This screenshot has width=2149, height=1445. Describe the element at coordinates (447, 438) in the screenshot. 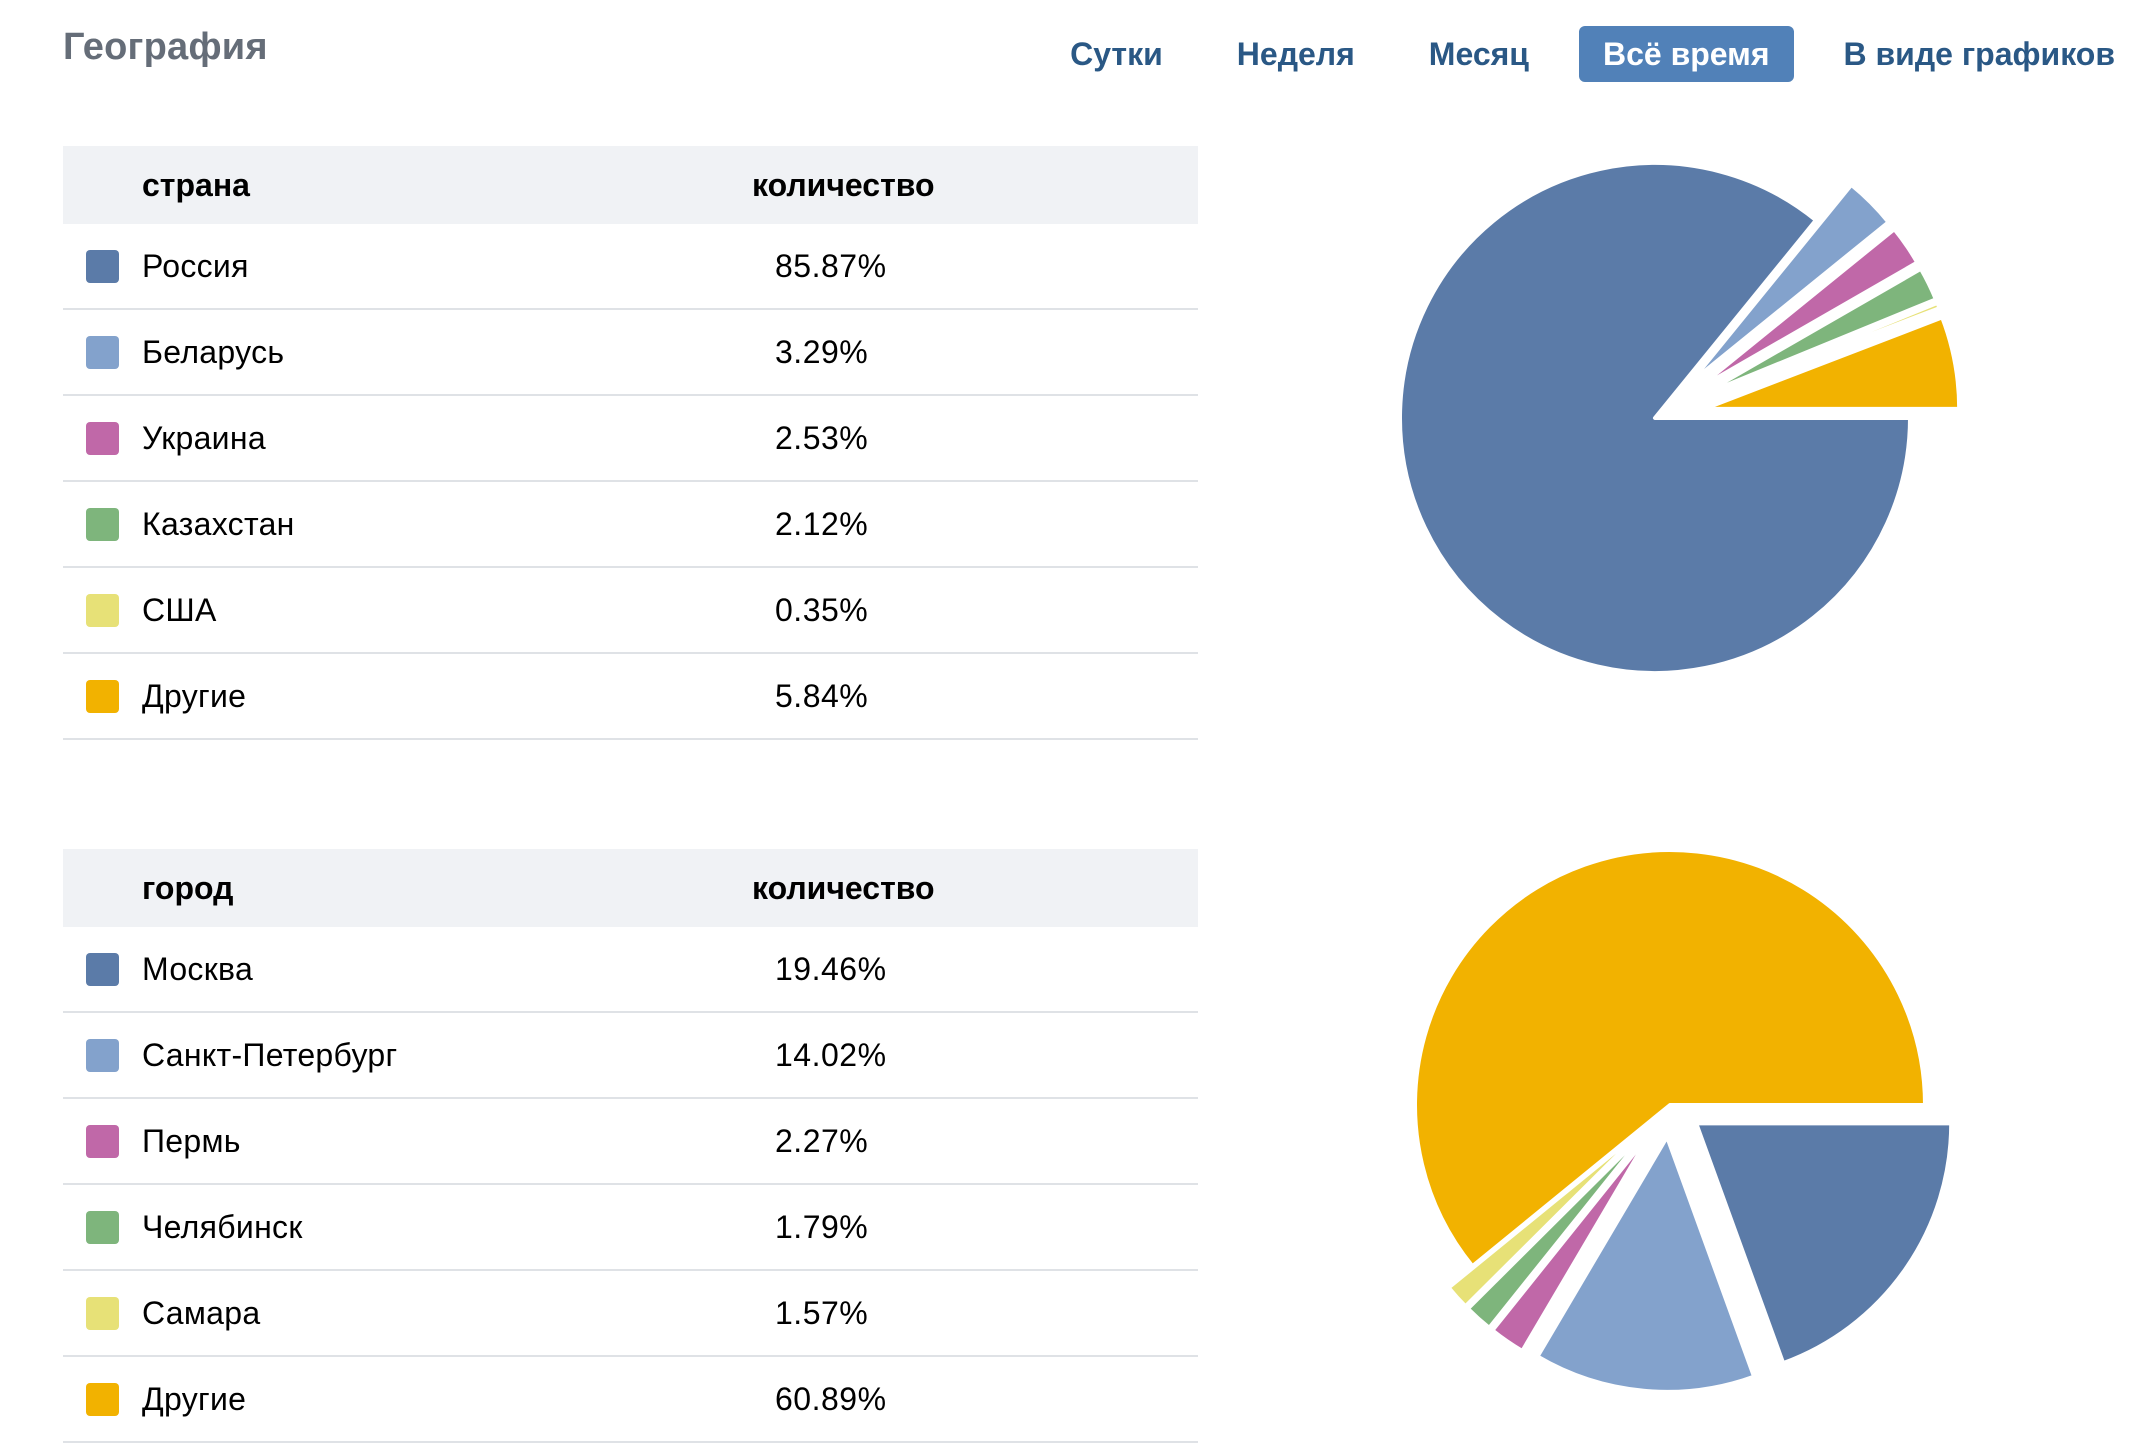

I see `row-label: Украина` at that location.